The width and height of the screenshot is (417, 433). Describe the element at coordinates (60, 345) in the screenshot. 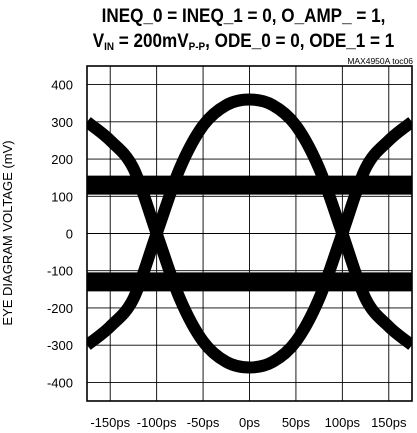

I see `y-tick-label: -300` at that location.